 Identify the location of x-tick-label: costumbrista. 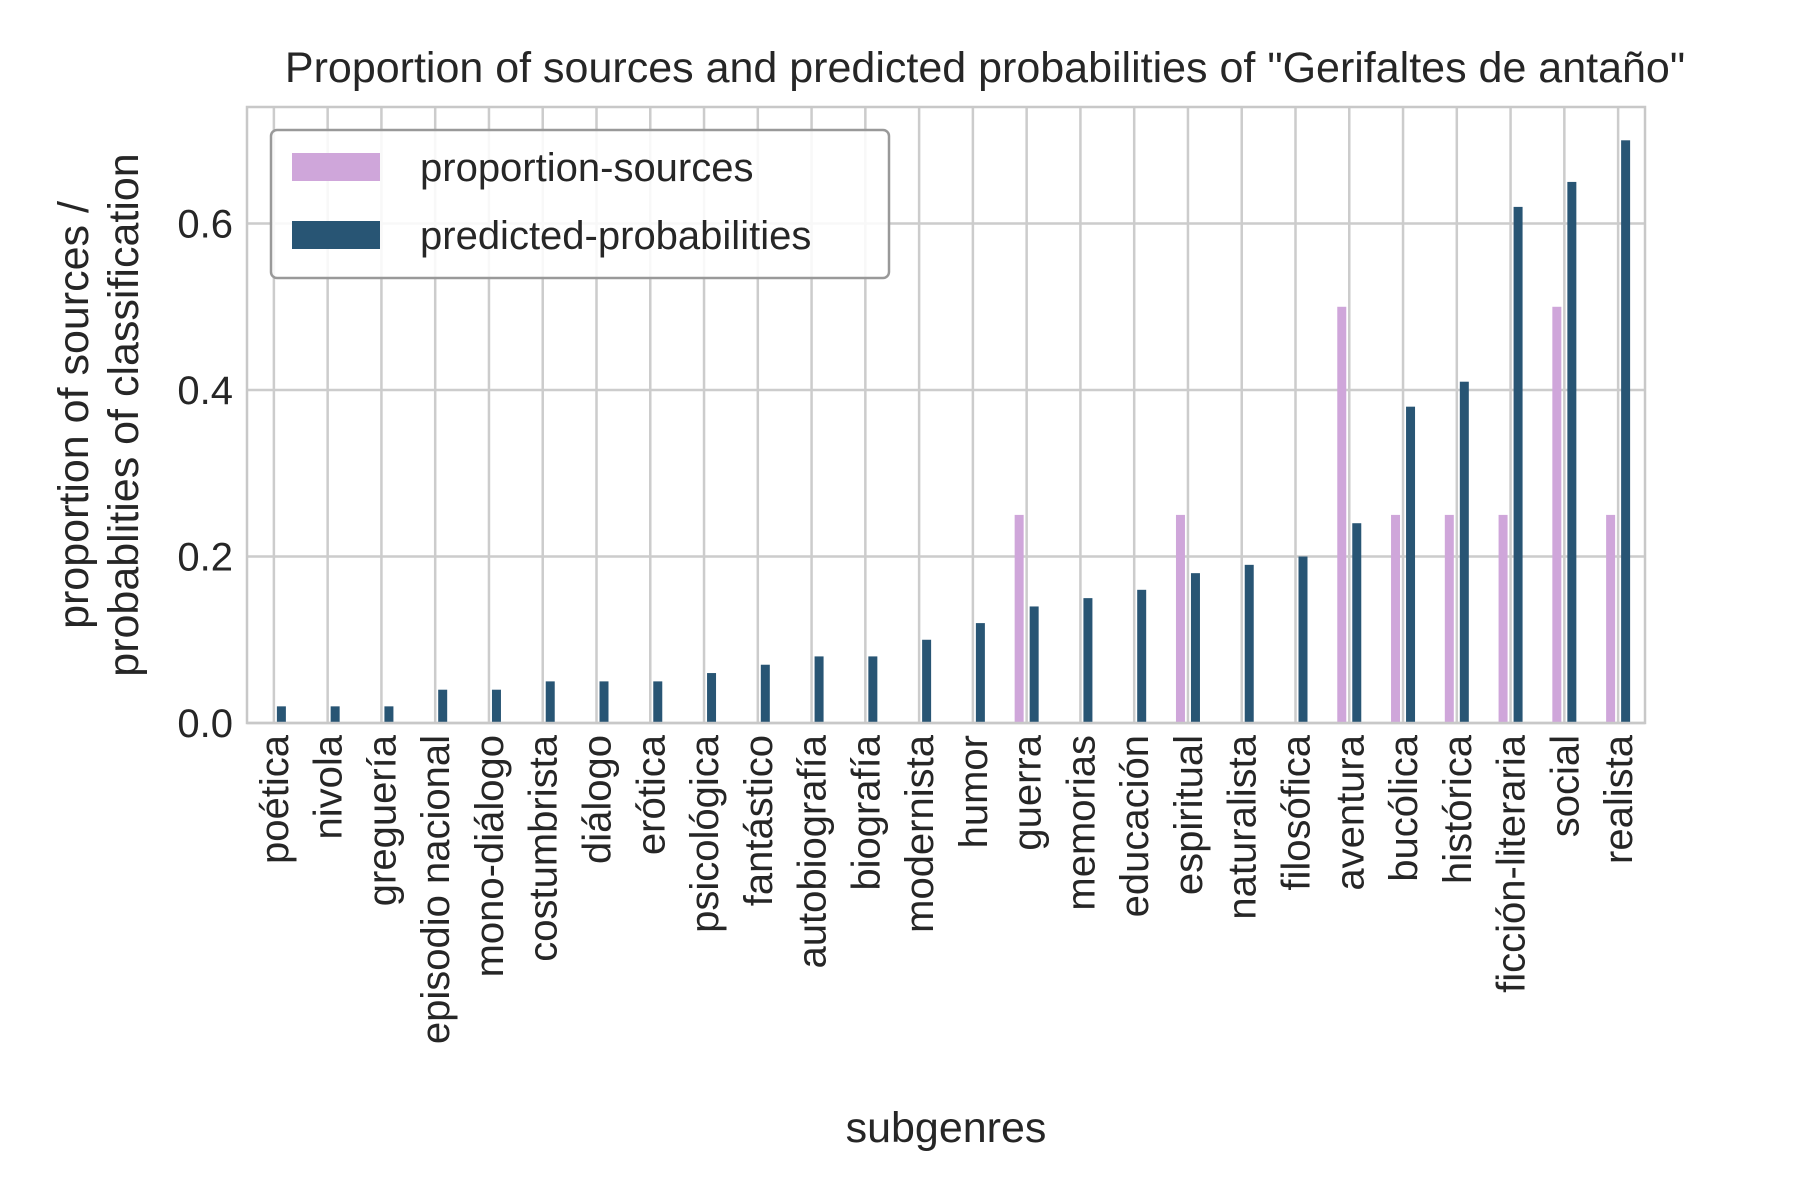
(544, 847).